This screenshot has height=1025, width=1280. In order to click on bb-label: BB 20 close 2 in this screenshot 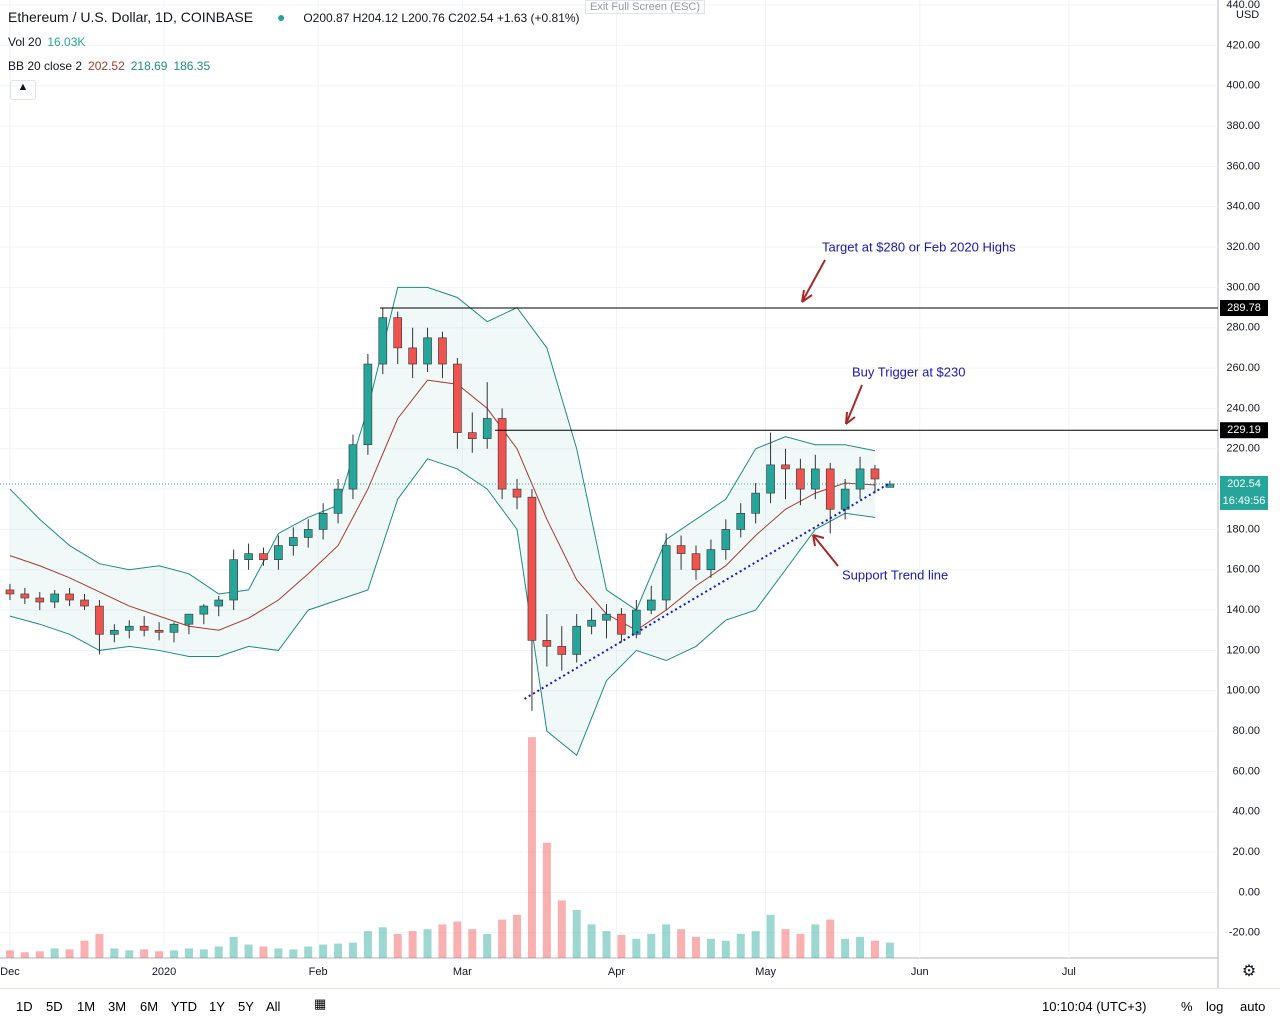, I will do `click(45, 66)`.